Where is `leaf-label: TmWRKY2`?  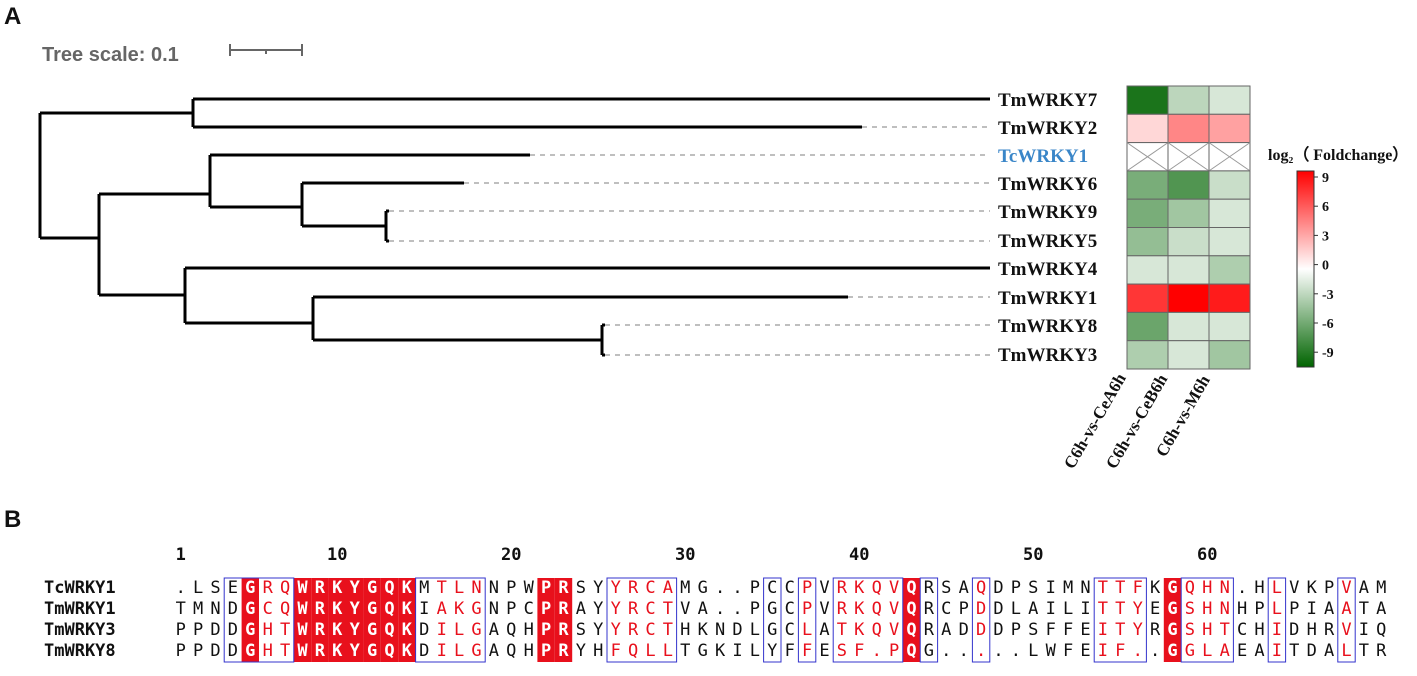 leaf-label: TmWRKY2 is located at coordinates (1047, 128).